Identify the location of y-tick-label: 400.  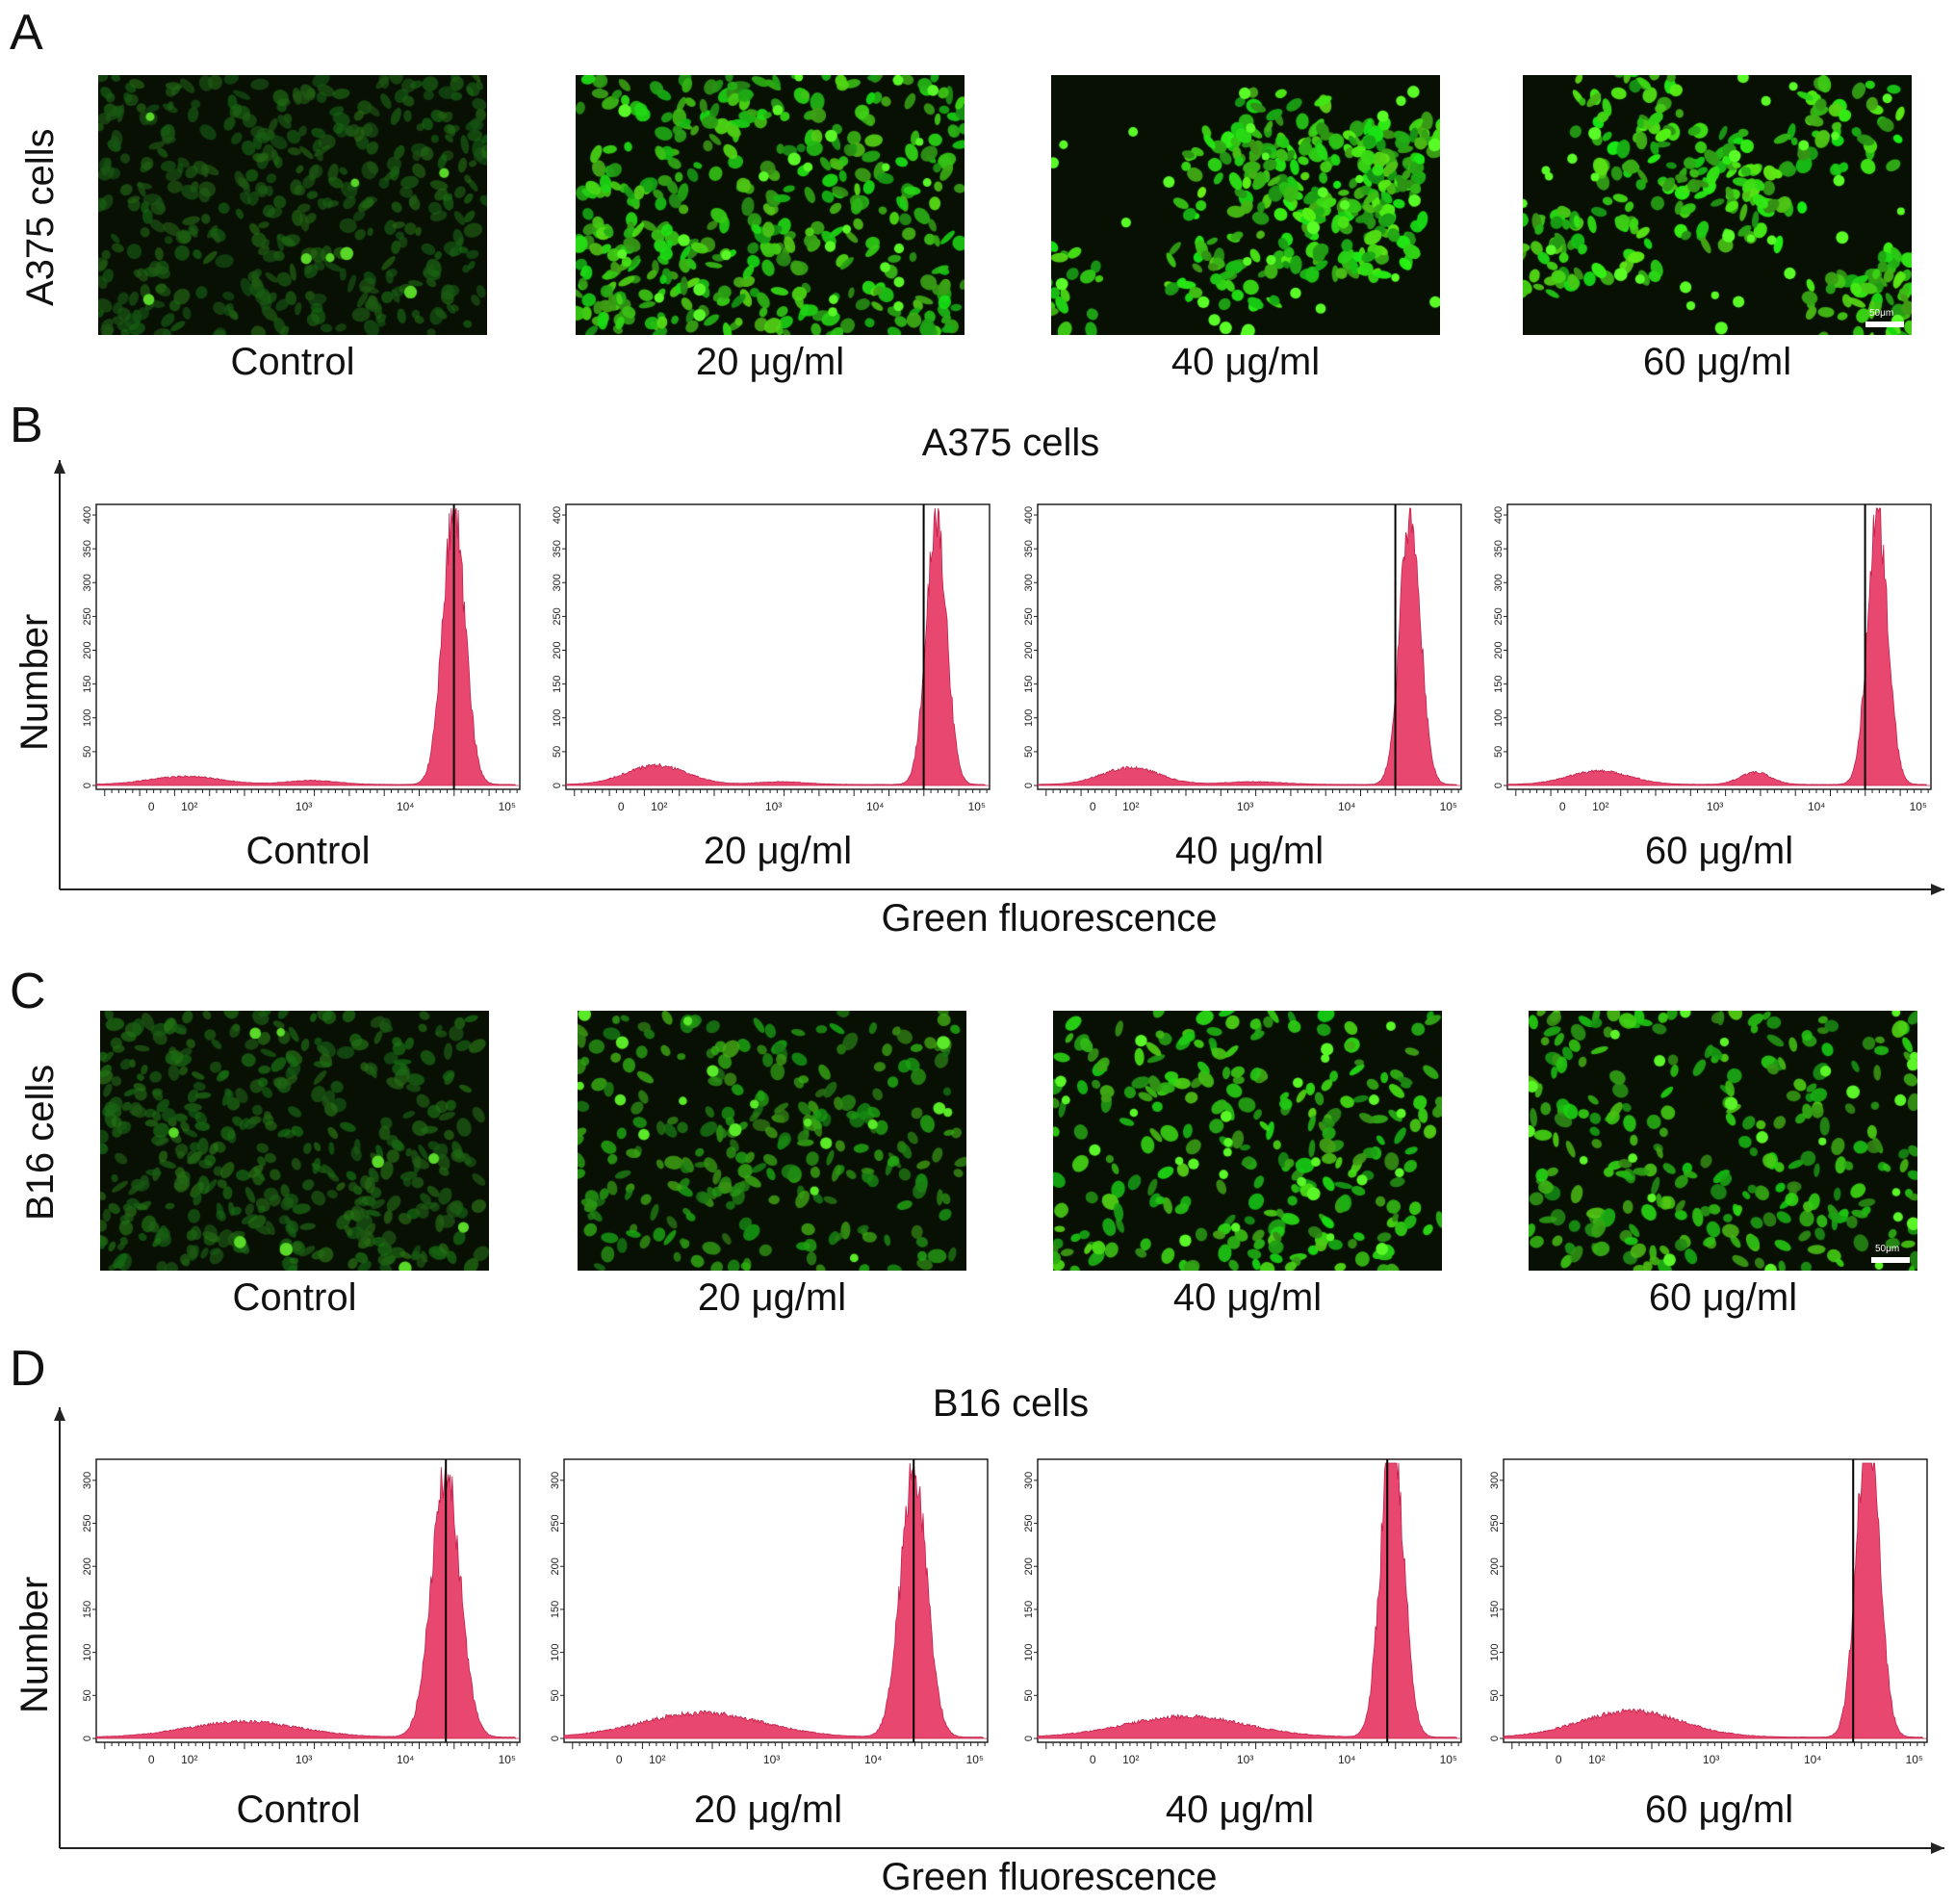
(1029, 515).